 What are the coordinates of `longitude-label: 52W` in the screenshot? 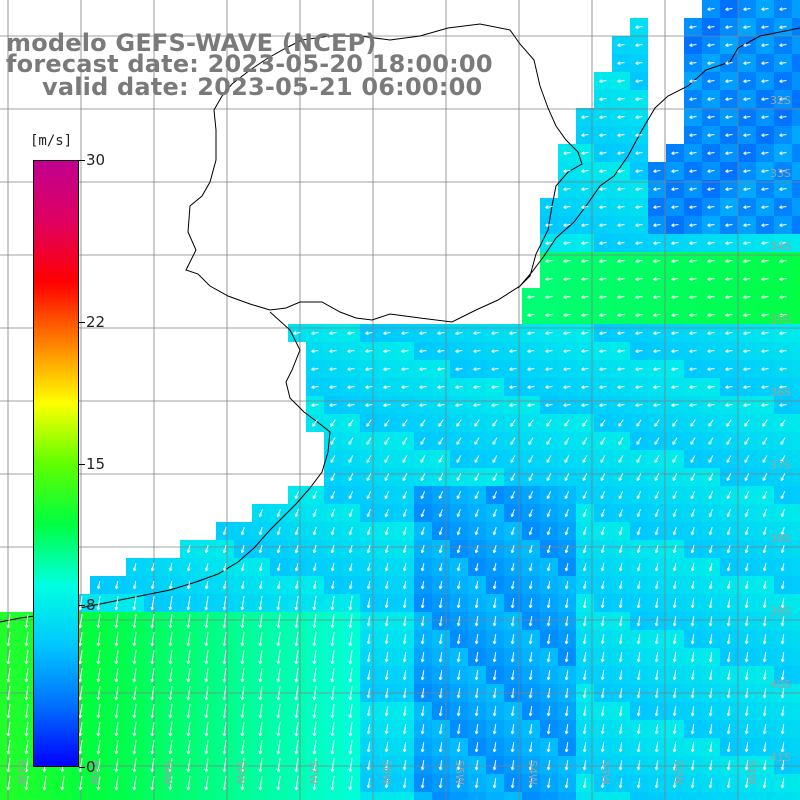 It's located at (678, 772).